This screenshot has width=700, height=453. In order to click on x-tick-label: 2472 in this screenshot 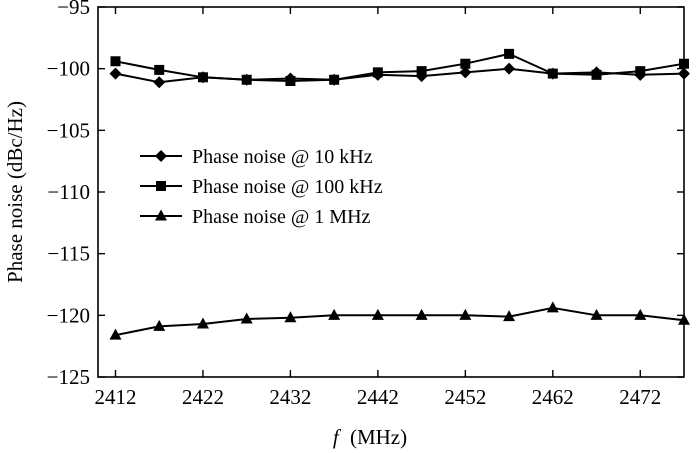, I will do `click(640, 397)`.